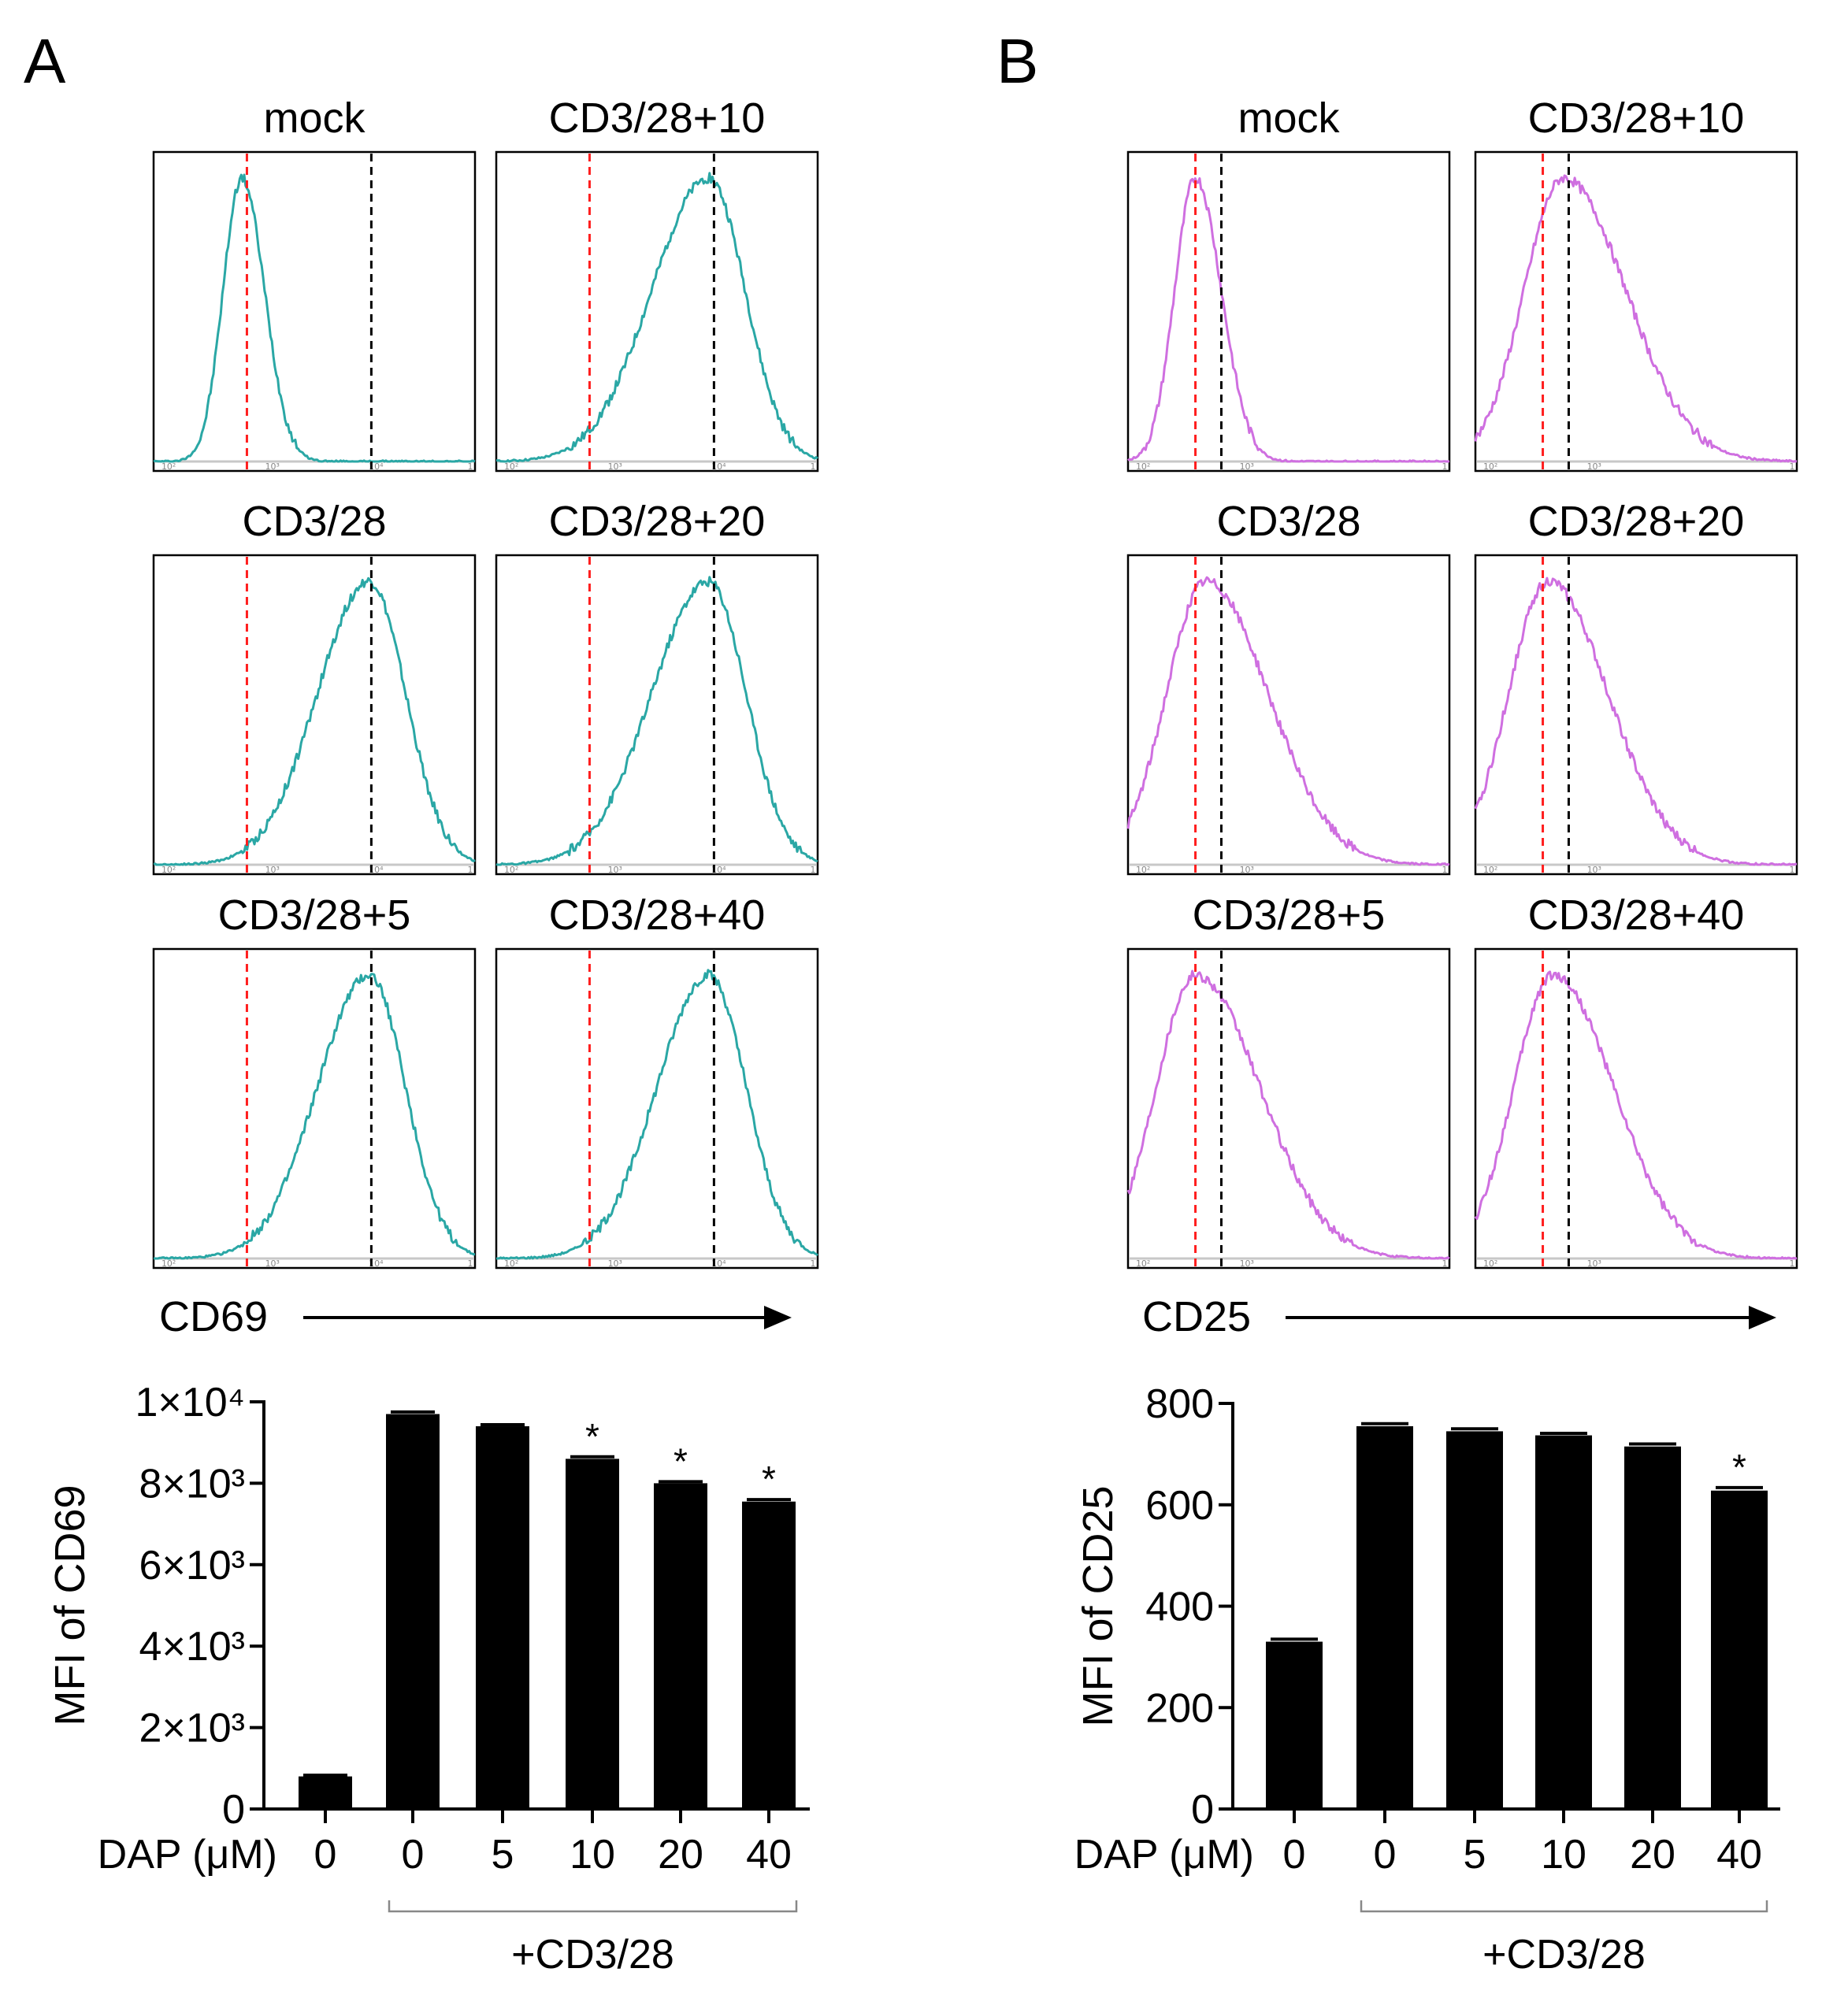 This screenshot has width=1848, height=1998. I want to click on panel-b-label: B, so click(1017, 61).